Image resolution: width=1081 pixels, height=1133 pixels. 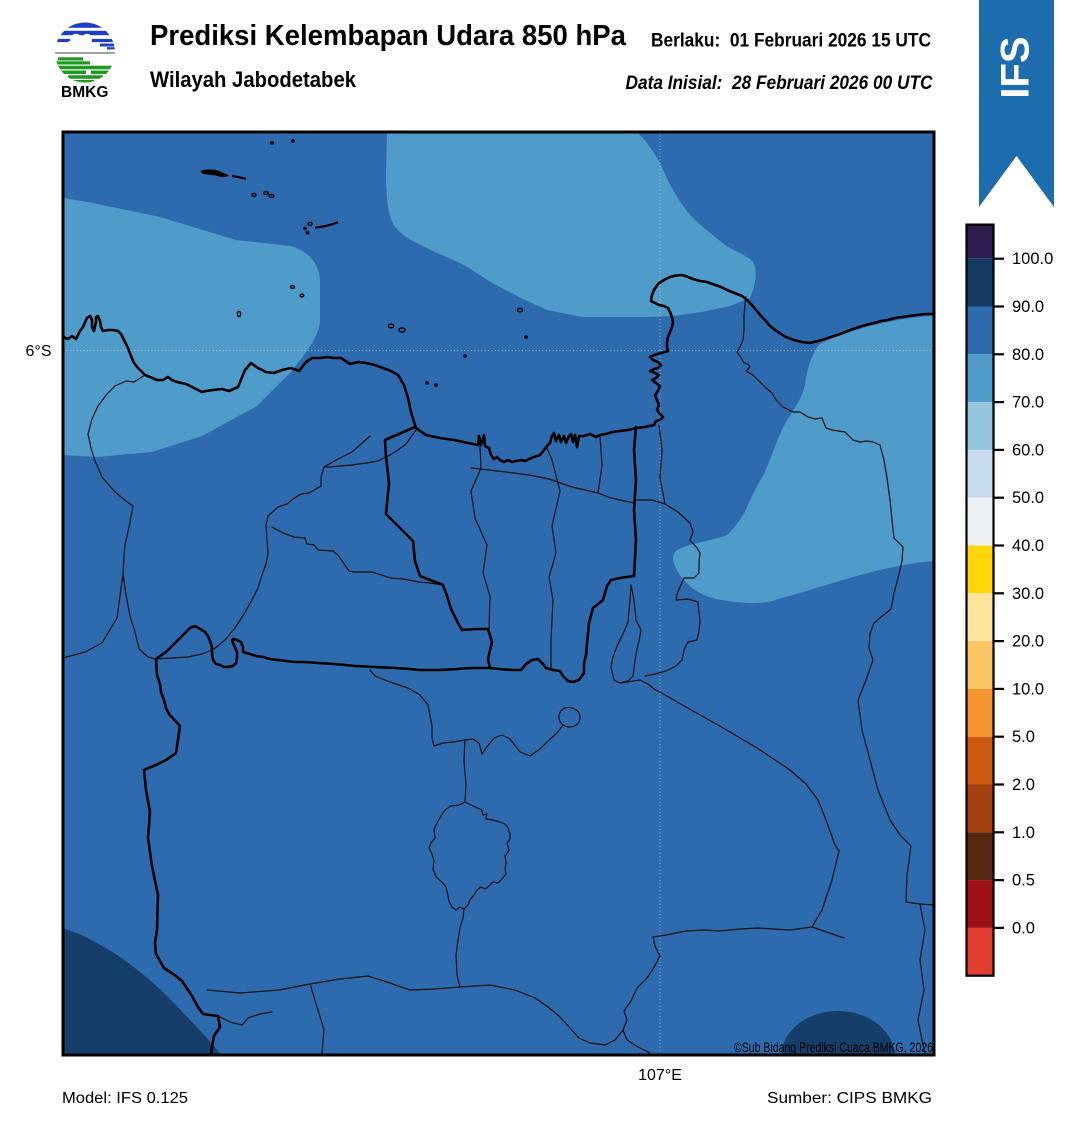 I want to click on svg-text: 0.5, so click(x=1023, y=881).